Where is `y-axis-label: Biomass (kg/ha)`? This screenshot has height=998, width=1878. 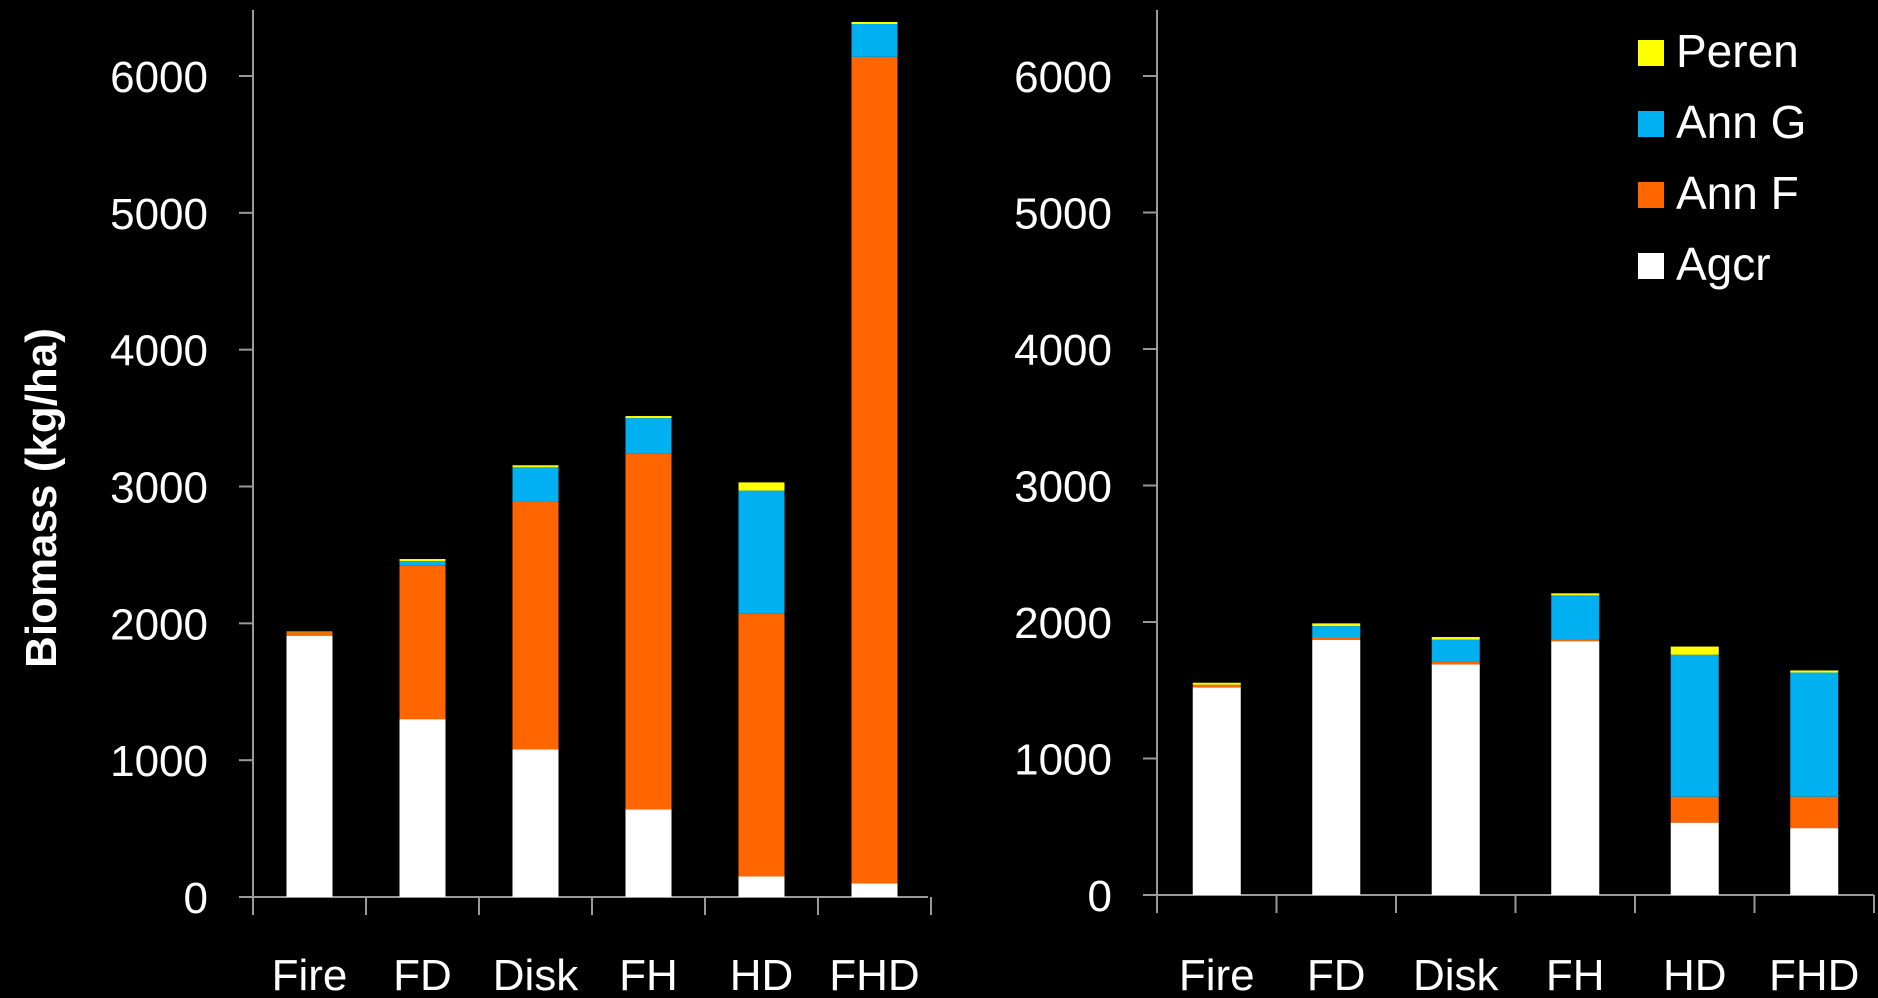
y-axis-label: Biomass (kg/ha) is located at coordinates (41, 498).